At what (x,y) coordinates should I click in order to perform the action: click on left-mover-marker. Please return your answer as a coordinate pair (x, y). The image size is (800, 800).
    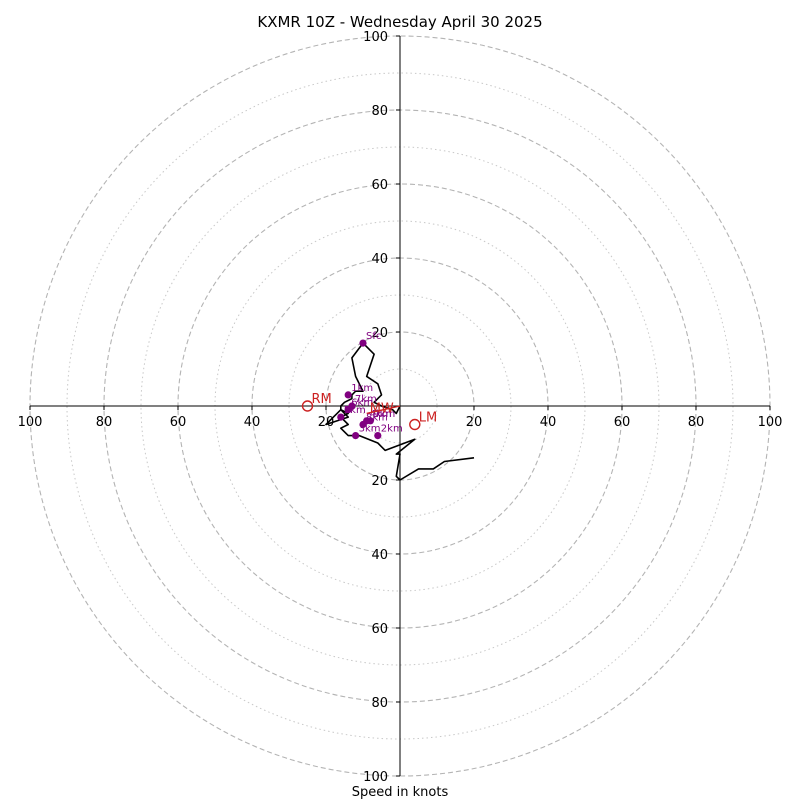
    Looking at the image, I should click on (415, 424).